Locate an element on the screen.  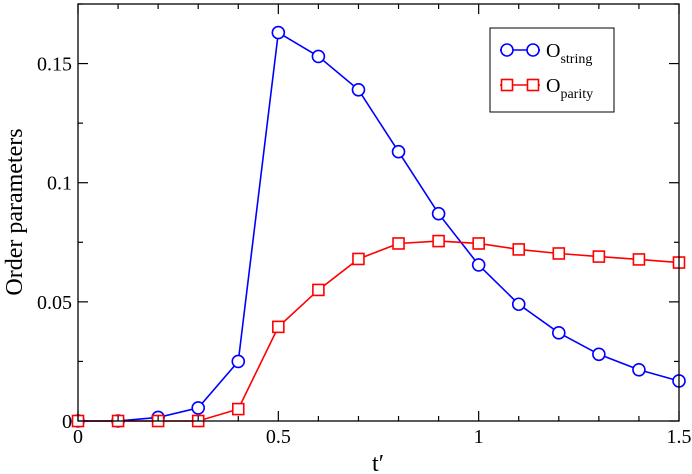
legend-label-subscript: parity is located at coordinates (576, 94).